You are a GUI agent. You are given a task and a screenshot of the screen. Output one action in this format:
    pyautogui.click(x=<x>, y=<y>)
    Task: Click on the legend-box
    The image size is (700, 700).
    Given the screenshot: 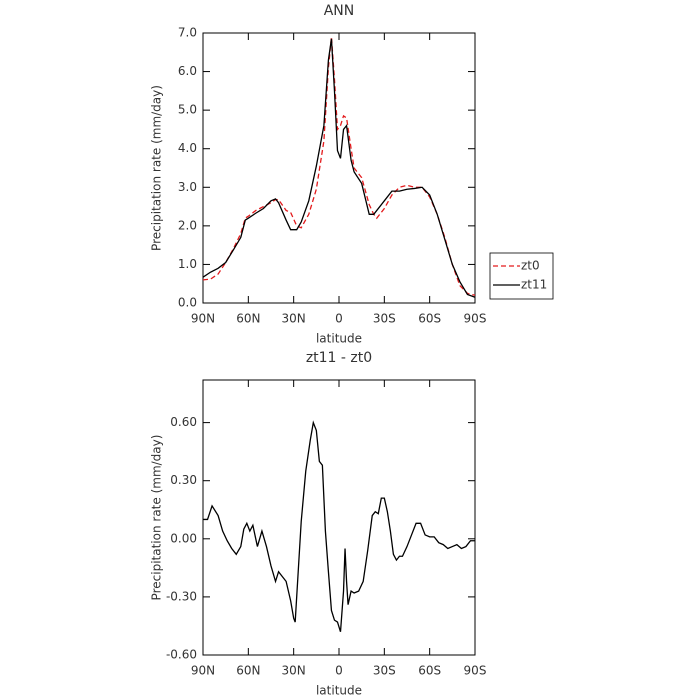 What is the action you would take?
    pyautogui.click(x=521, y=276)
    